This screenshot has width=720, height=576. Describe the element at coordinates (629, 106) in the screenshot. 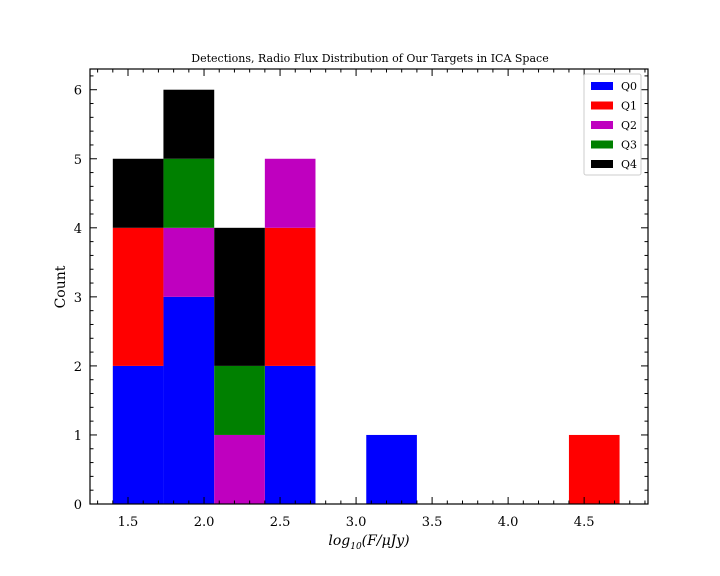

I see `legend-label-q1: Q1` at that location.